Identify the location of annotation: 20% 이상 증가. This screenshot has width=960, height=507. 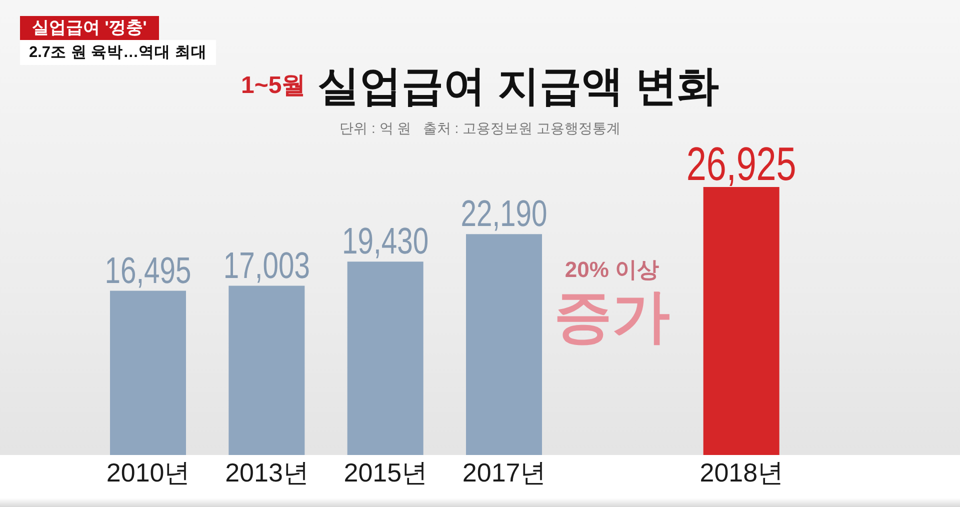
(612, 303).